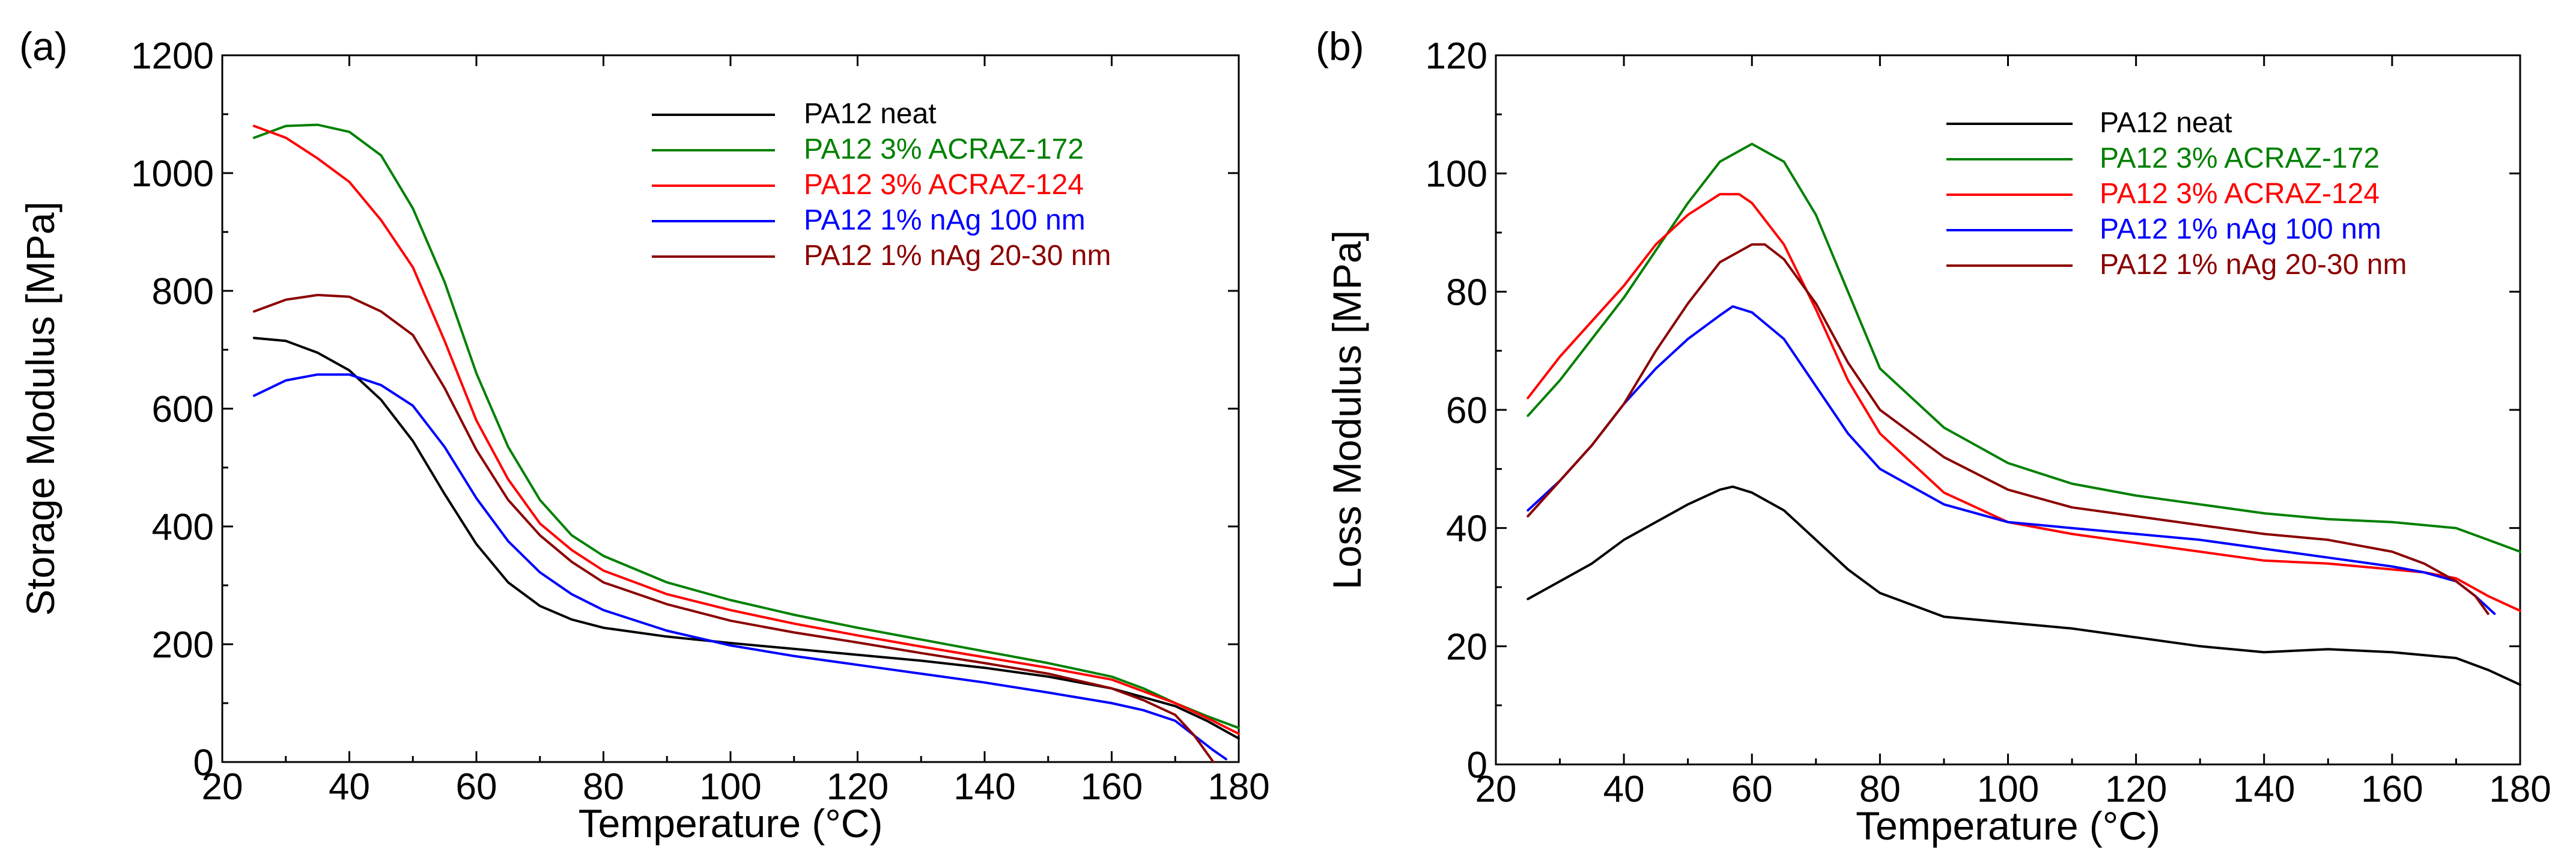  I want to click on panel-label: (a), so click(43, 46).